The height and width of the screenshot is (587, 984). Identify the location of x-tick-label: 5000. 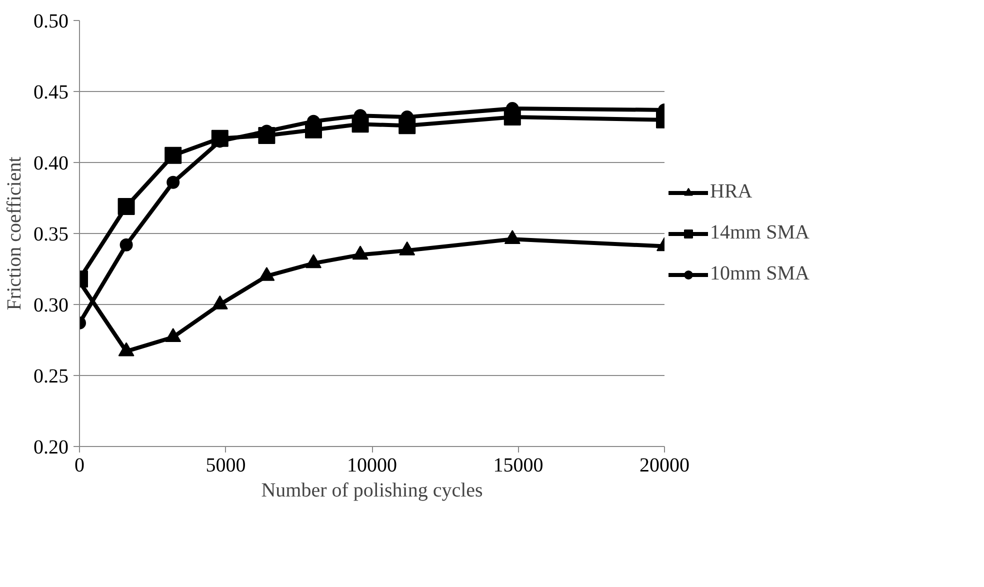
(226, 465).